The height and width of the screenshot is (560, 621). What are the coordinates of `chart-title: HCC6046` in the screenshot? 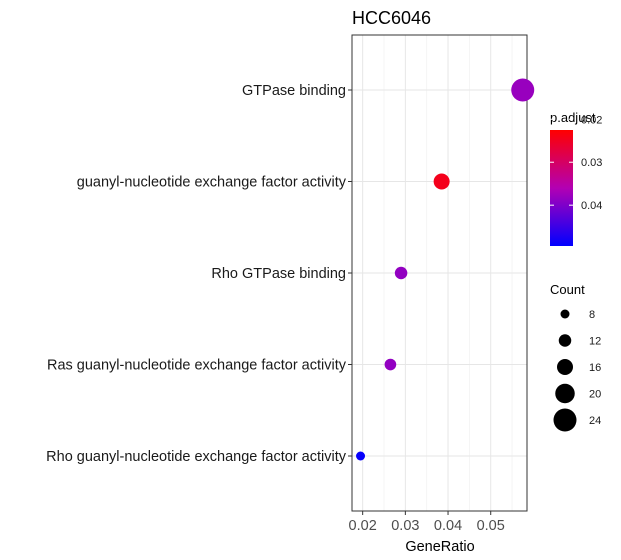 It's located at (391, 18).